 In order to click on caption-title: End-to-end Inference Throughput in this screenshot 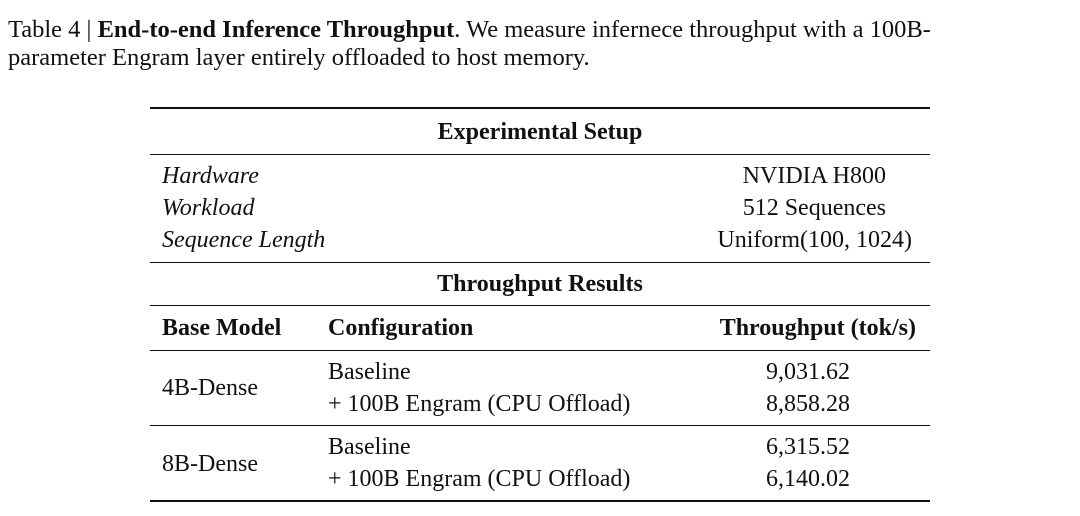, I will do `click(276, 29)`.